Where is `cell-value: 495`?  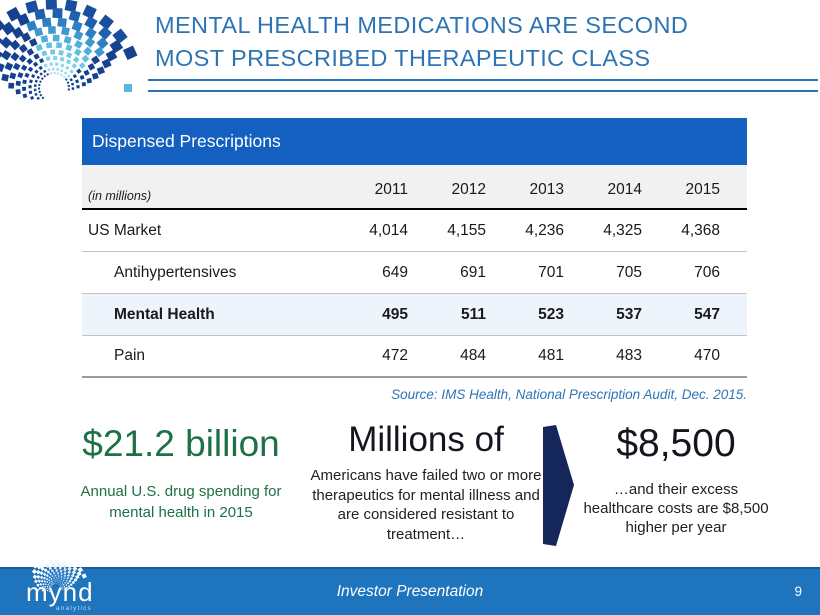 cell-value: 495 is located at coordinates (395, 314).